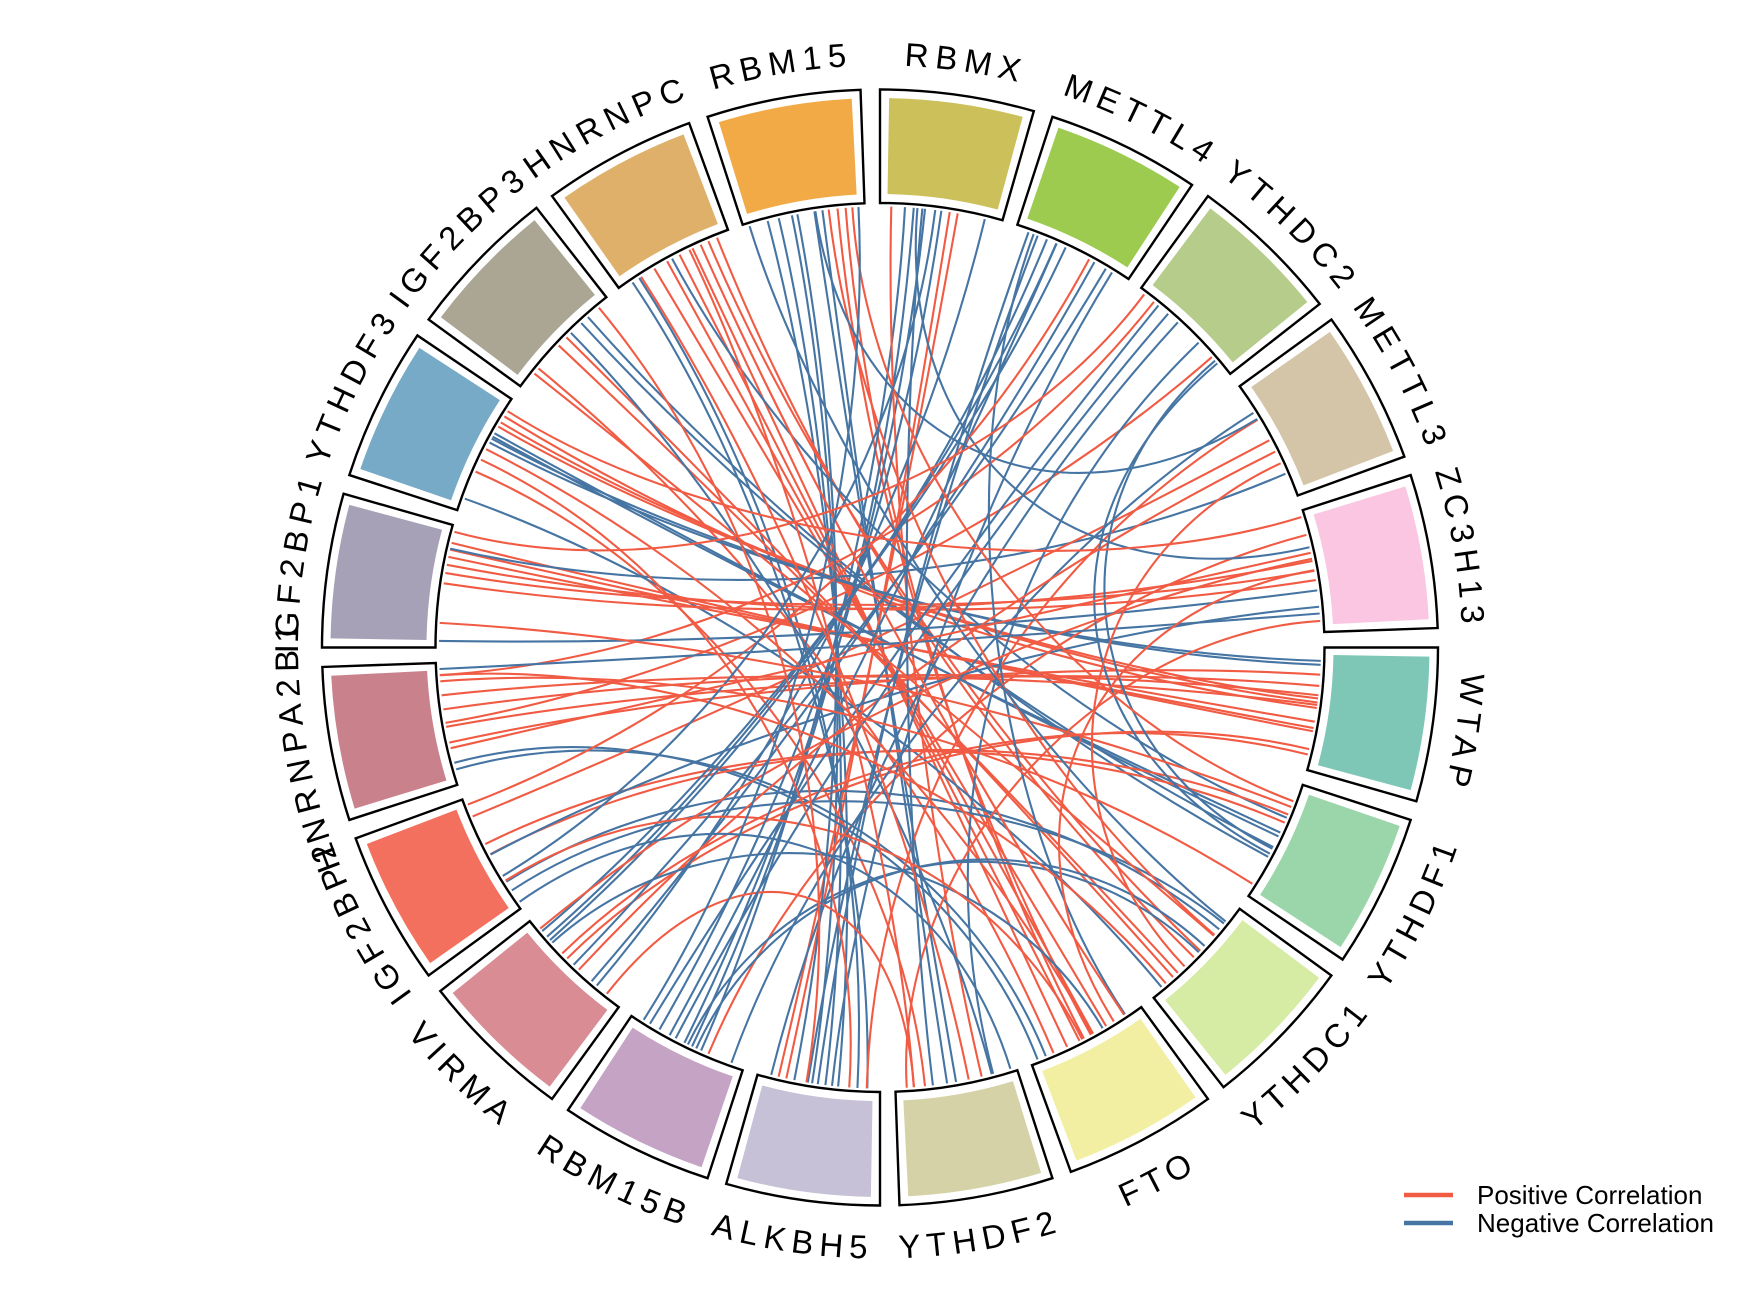 This screenshot has height=1299, width=1760. I want to click on svg-text: Positive Correlation, so click(1589, 1195).